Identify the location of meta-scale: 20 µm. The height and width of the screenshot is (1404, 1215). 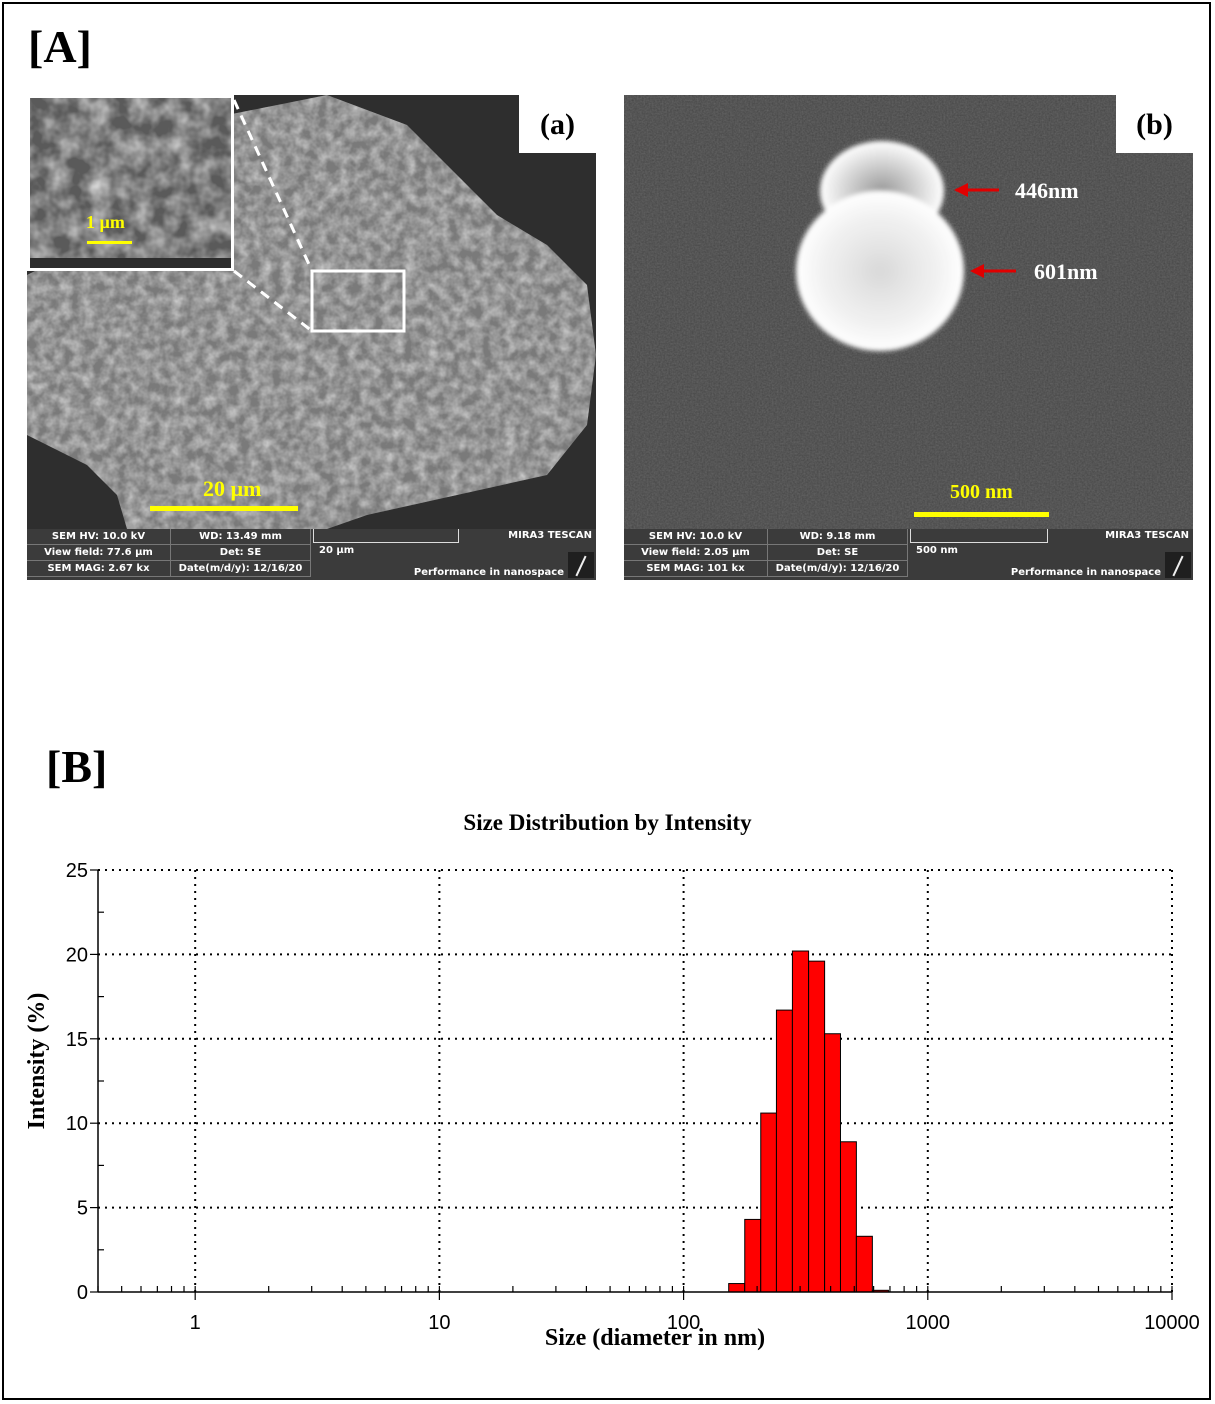
(337, 550).